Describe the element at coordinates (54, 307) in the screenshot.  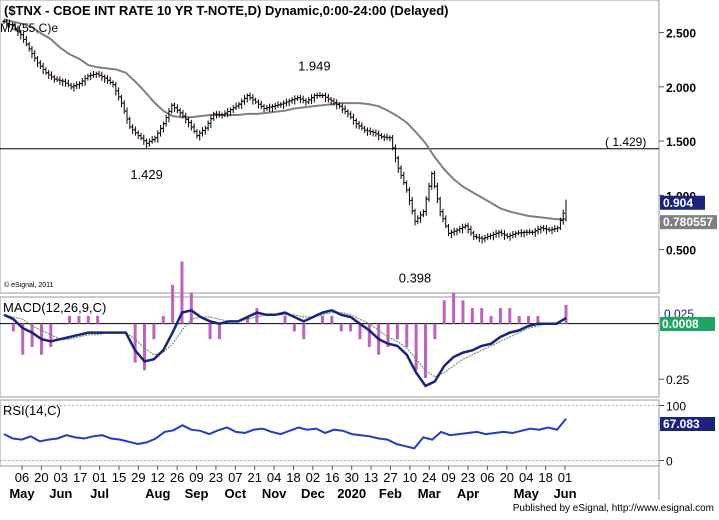
I see `macd-title: MACD(12,26,9,C)` at that location.